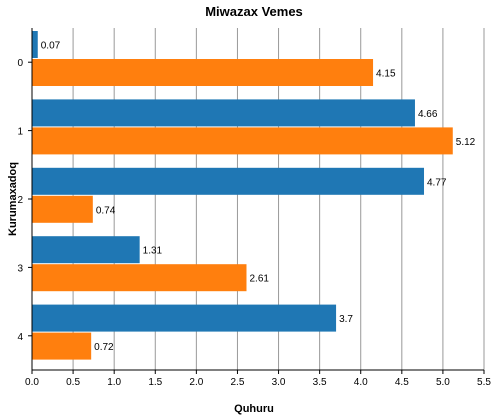  I want to click on x-tick-label: 5.0, so click(443, 382).